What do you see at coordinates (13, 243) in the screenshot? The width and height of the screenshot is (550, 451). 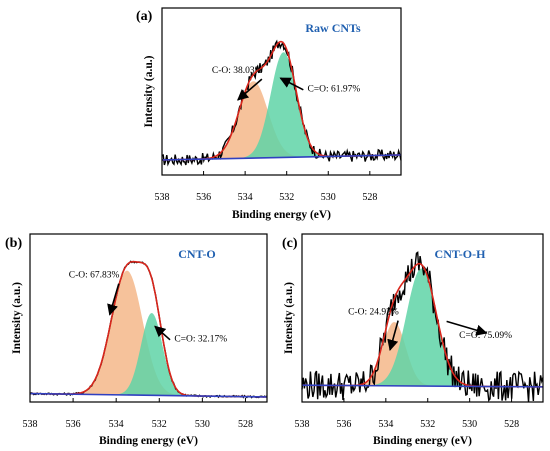 I see `panel-label: (b)` at bounding box center [13, 243].